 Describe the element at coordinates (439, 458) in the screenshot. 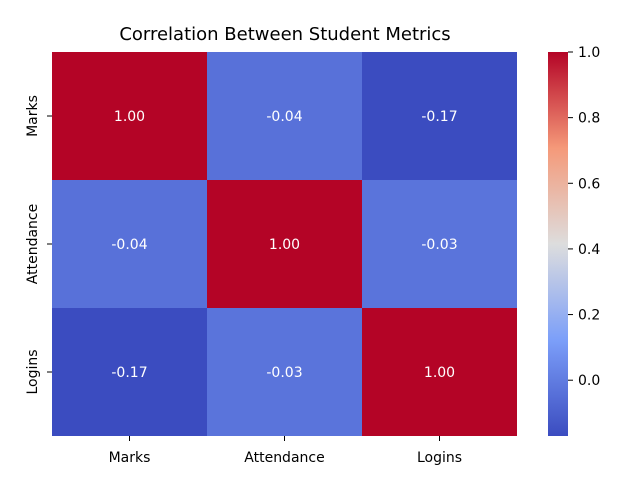

I see `x-tick-label: Logins` at that location.